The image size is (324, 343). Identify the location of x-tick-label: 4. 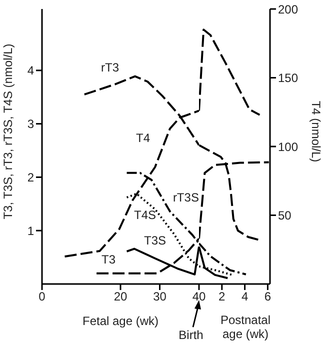
(244, 297).